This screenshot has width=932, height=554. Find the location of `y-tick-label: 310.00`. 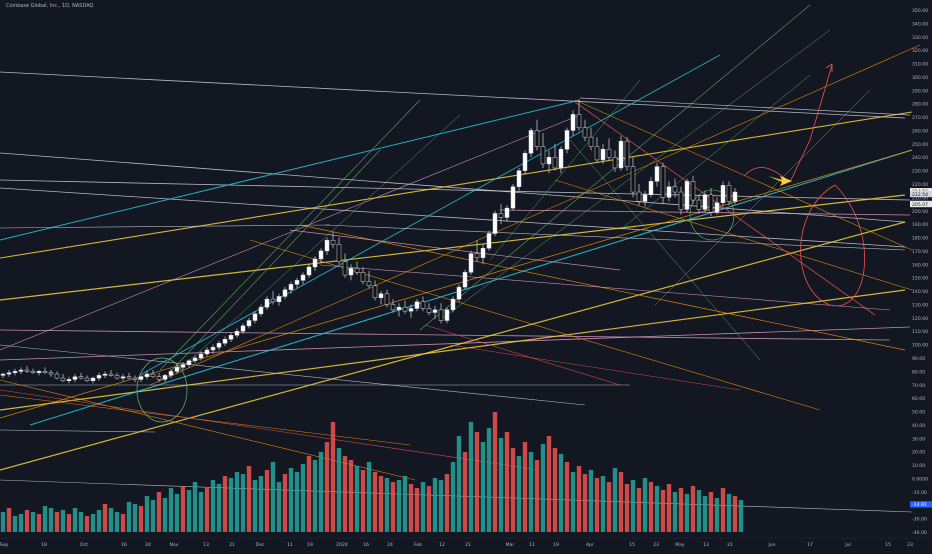

y-tick-label: 310.00 is located at coordinates (920, 65).